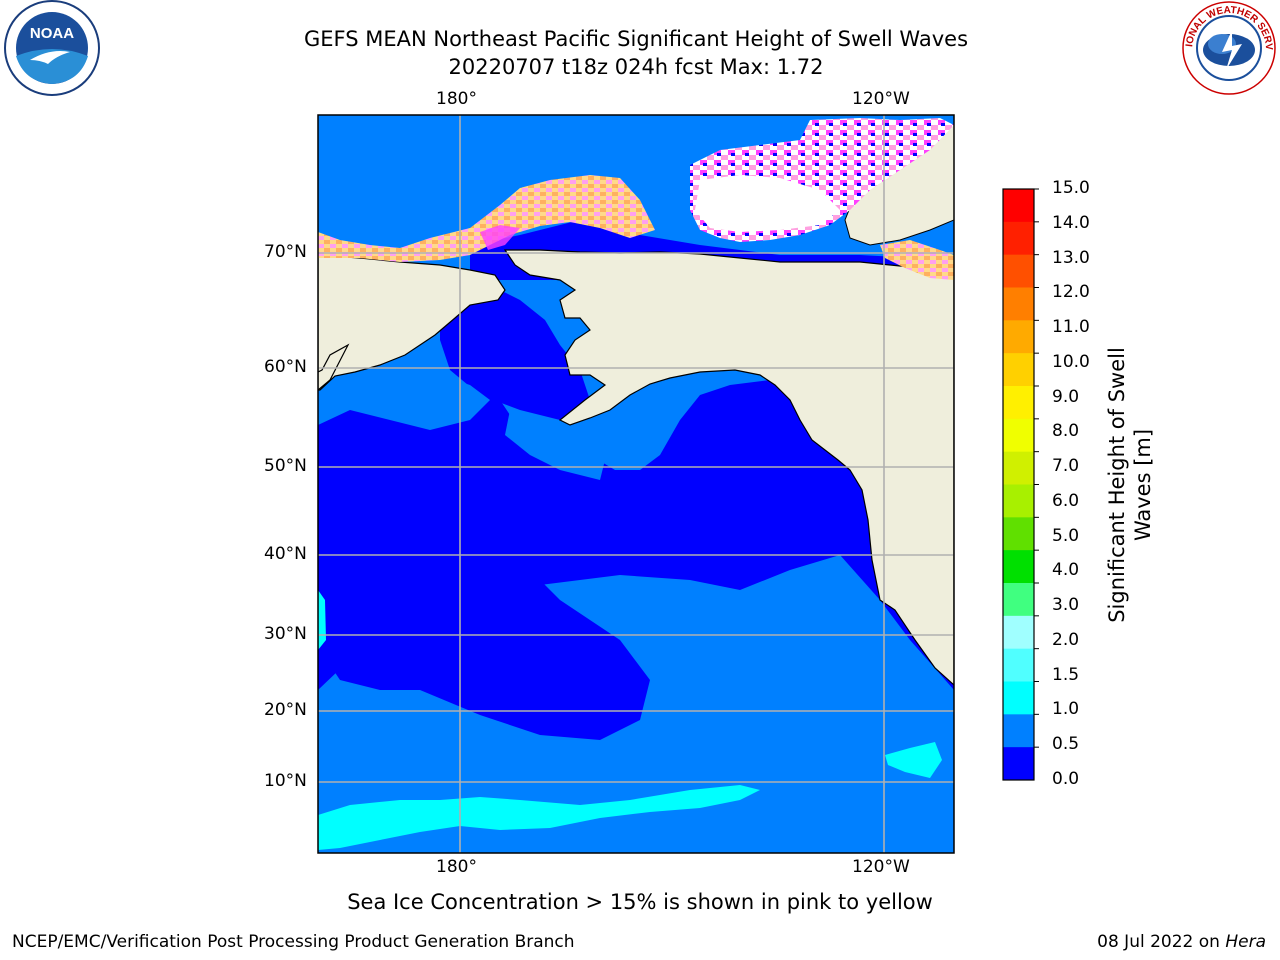 The width and height of the screenshot is (1280, 960). What do you see at coordinates (1066, 639) in the screenshot?
I see `colorbar-tick-label: 2.0` at bounding box center [1066, 639].